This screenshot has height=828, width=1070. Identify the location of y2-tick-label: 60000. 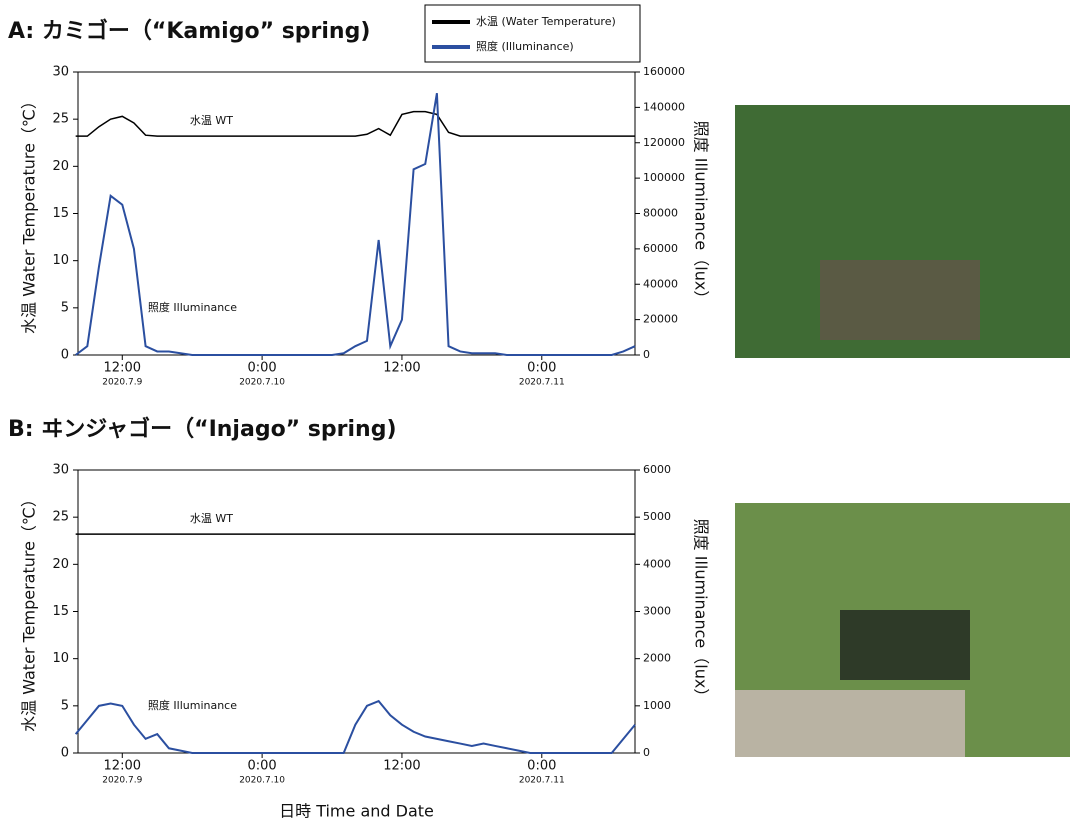
(660, 248).